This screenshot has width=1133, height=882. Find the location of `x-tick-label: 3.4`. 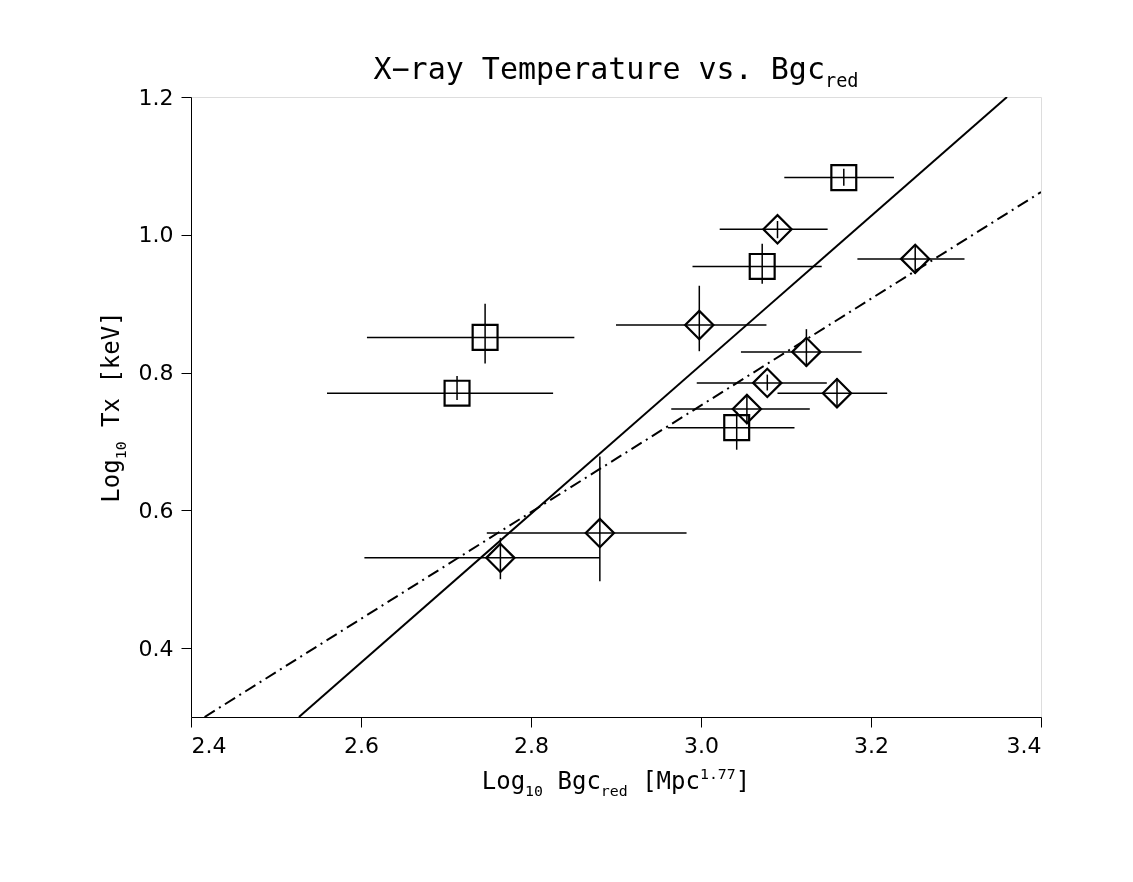

x-tick-label: 3.4 is located at coordinates (1024, 745).